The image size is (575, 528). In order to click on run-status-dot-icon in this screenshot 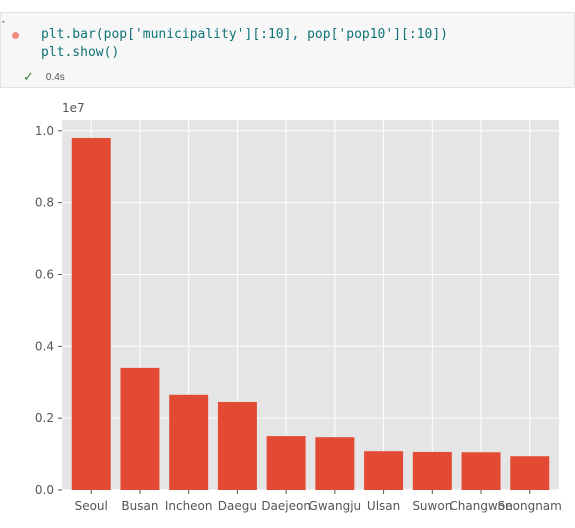, I will do `click(15, 35)`.